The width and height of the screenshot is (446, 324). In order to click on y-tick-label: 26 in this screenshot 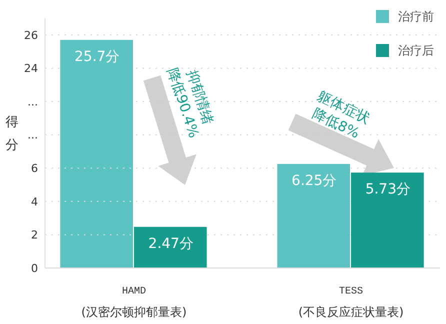, I will do `click(31, 35)`.